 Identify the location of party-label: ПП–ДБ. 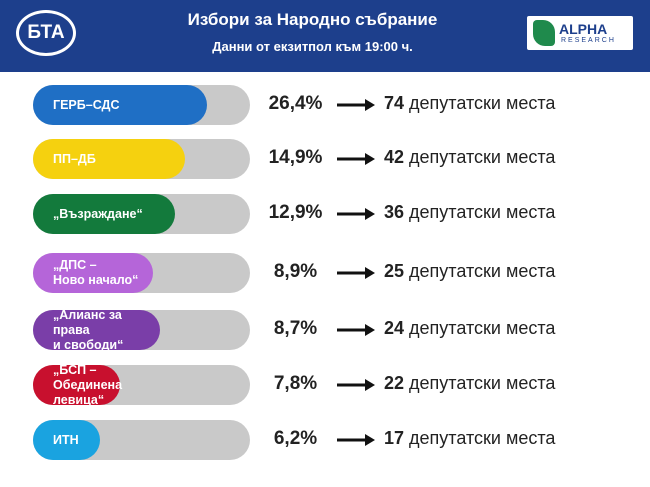
(109, 159).